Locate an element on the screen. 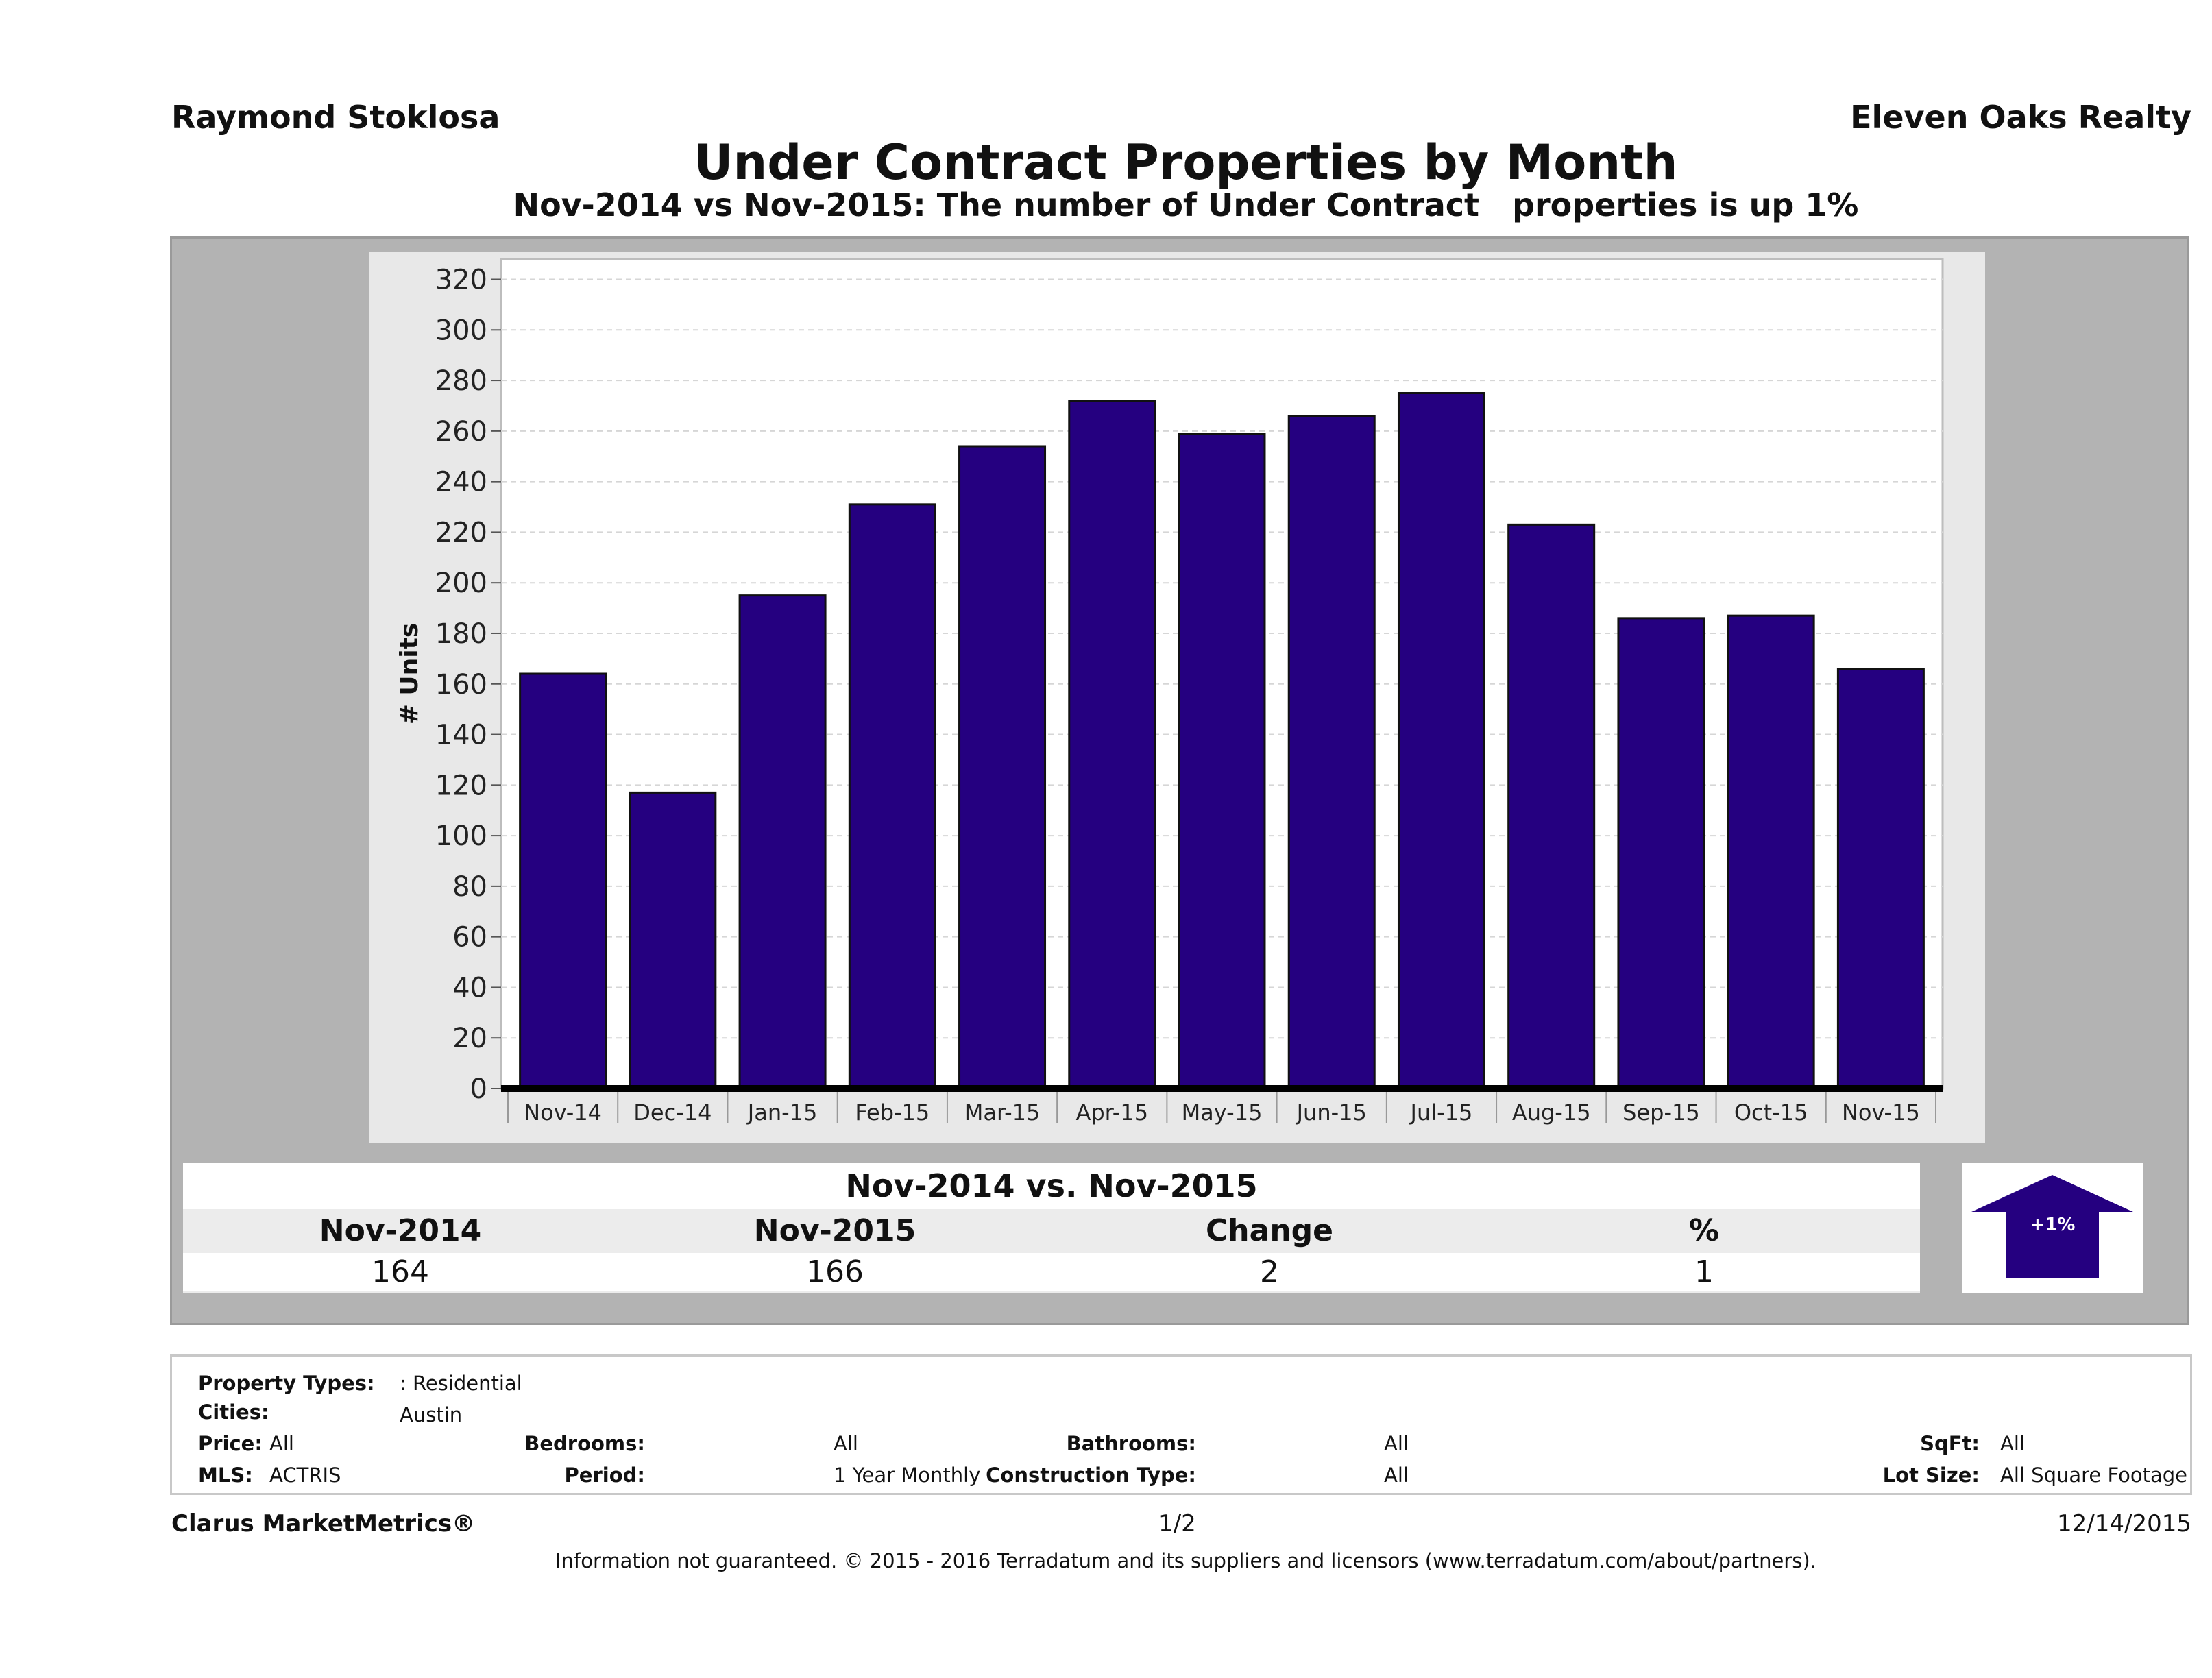 This screenshot has height=1678, width=2212. sqft-value: All is located at coordinates (2012, 1443).